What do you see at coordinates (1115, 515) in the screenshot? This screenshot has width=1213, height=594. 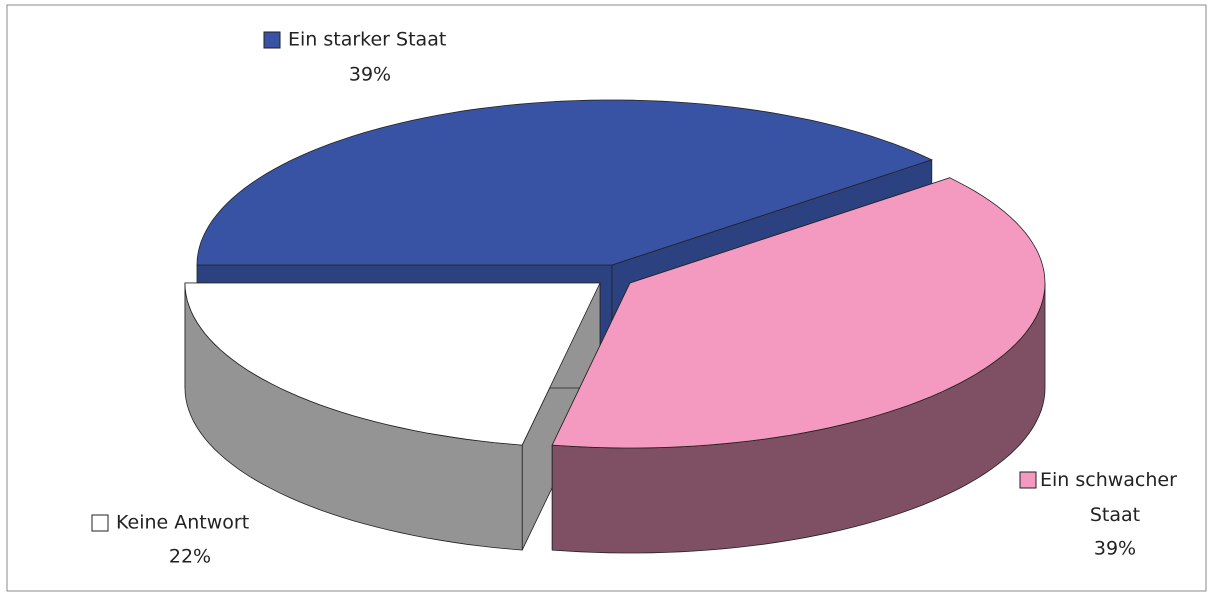 I see `label-line: Staat` at bounding box center [1115, 515].